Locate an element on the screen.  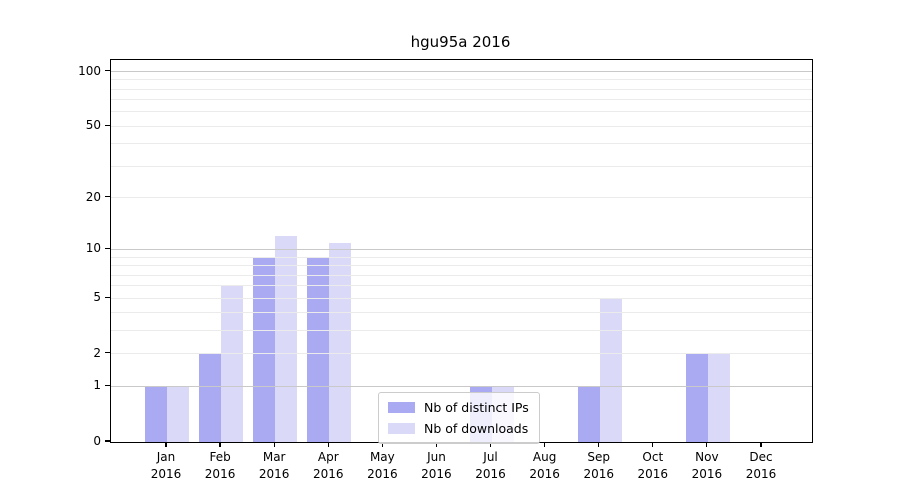
x-tick-mark-jan is located at coordinates (166, 444).